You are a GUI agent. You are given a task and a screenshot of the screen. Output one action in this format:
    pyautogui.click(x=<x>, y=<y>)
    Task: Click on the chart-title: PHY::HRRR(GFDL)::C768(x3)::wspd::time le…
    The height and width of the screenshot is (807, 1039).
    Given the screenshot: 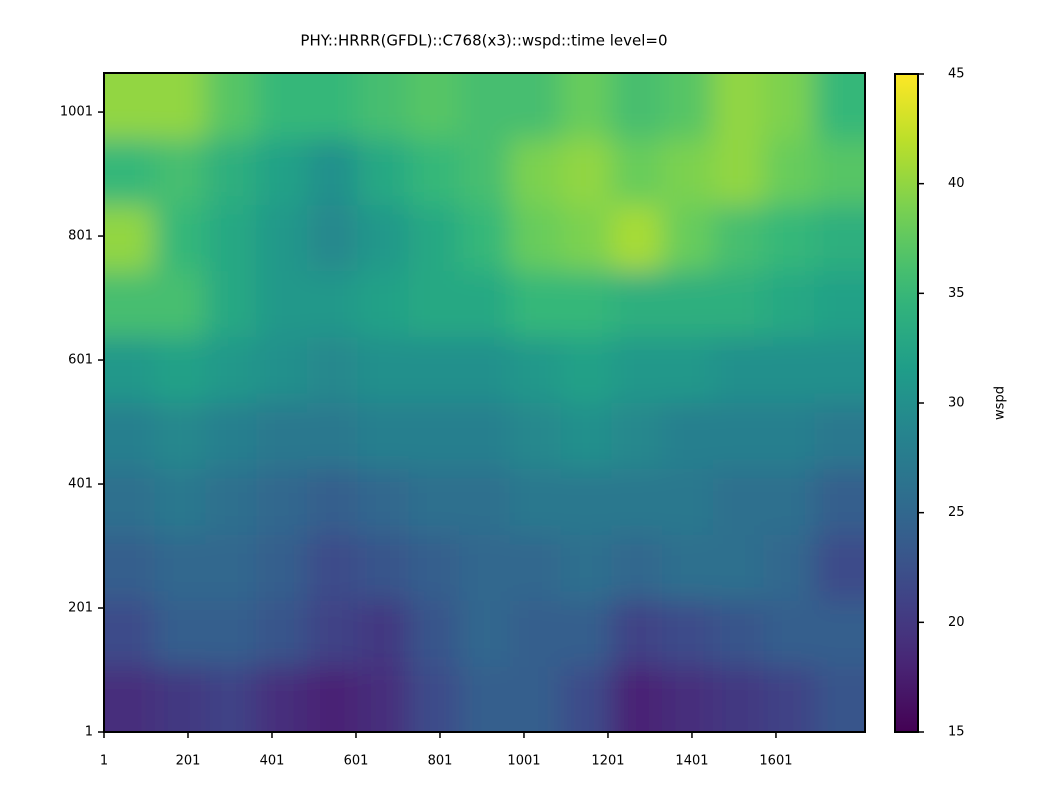 What is the action you would take?
    pyautogui.click(x=483, y=41)
    